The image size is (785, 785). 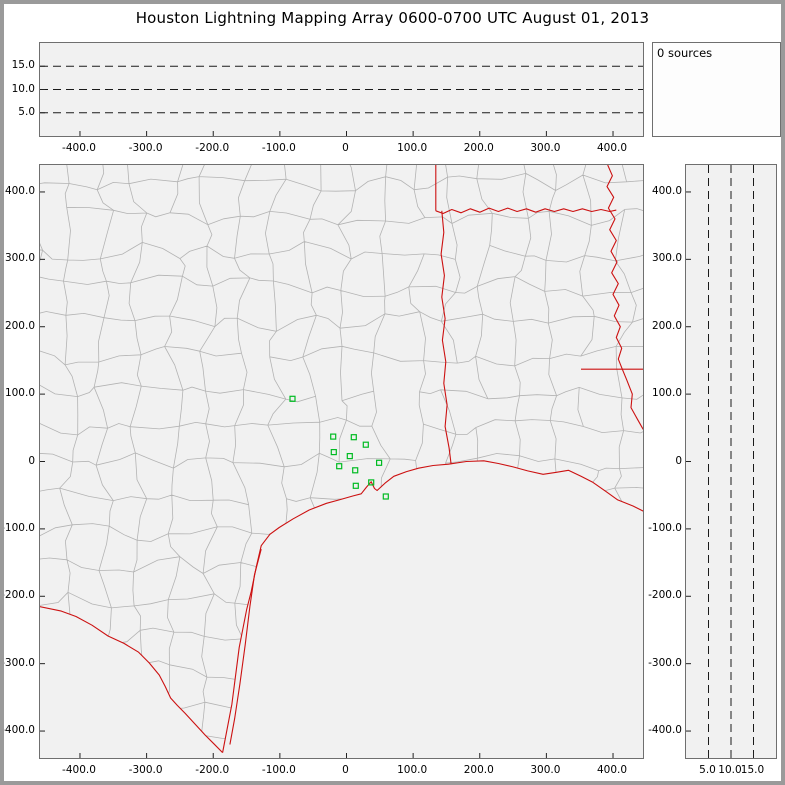 What do you see at coordinates (624, 298) in the screenshot?
I see `ms-river` at bounding box center [624, 298].